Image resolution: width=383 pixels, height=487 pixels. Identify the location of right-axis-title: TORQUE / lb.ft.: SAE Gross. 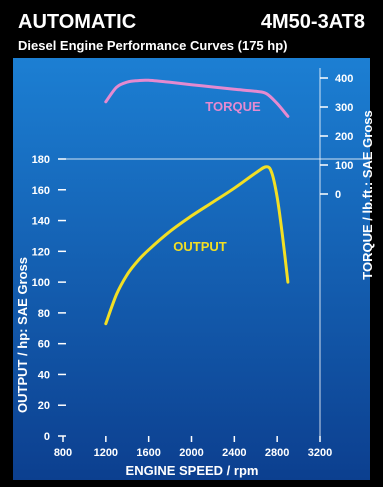
(367, 195).